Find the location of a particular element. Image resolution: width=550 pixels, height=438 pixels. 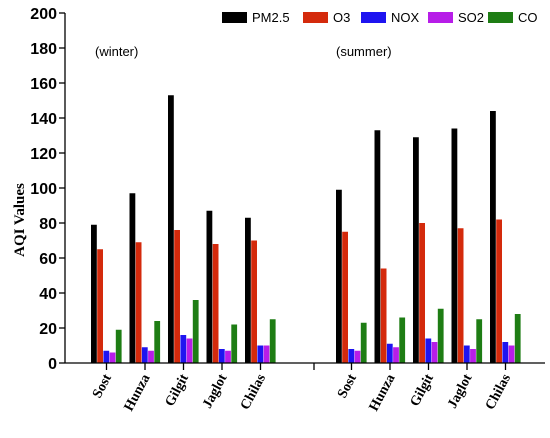

bar-winter-jaglot-pm25 is located at coordinates (209, 286).